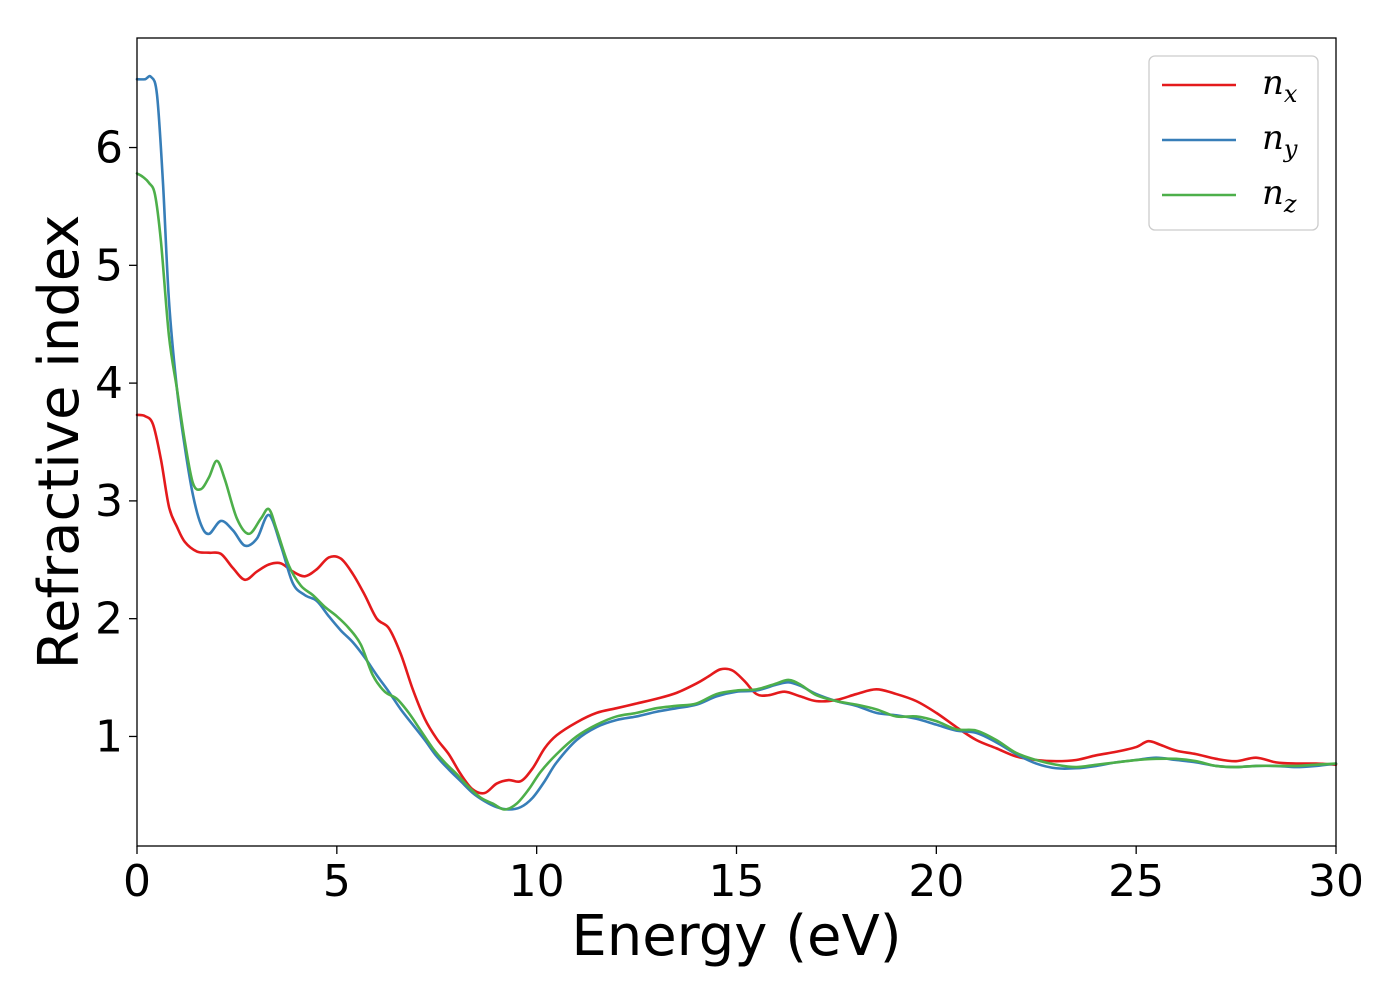  Describe the element at coordinates (109, 501) in the screenshot. I see `y-tick-label: 3` at that location.